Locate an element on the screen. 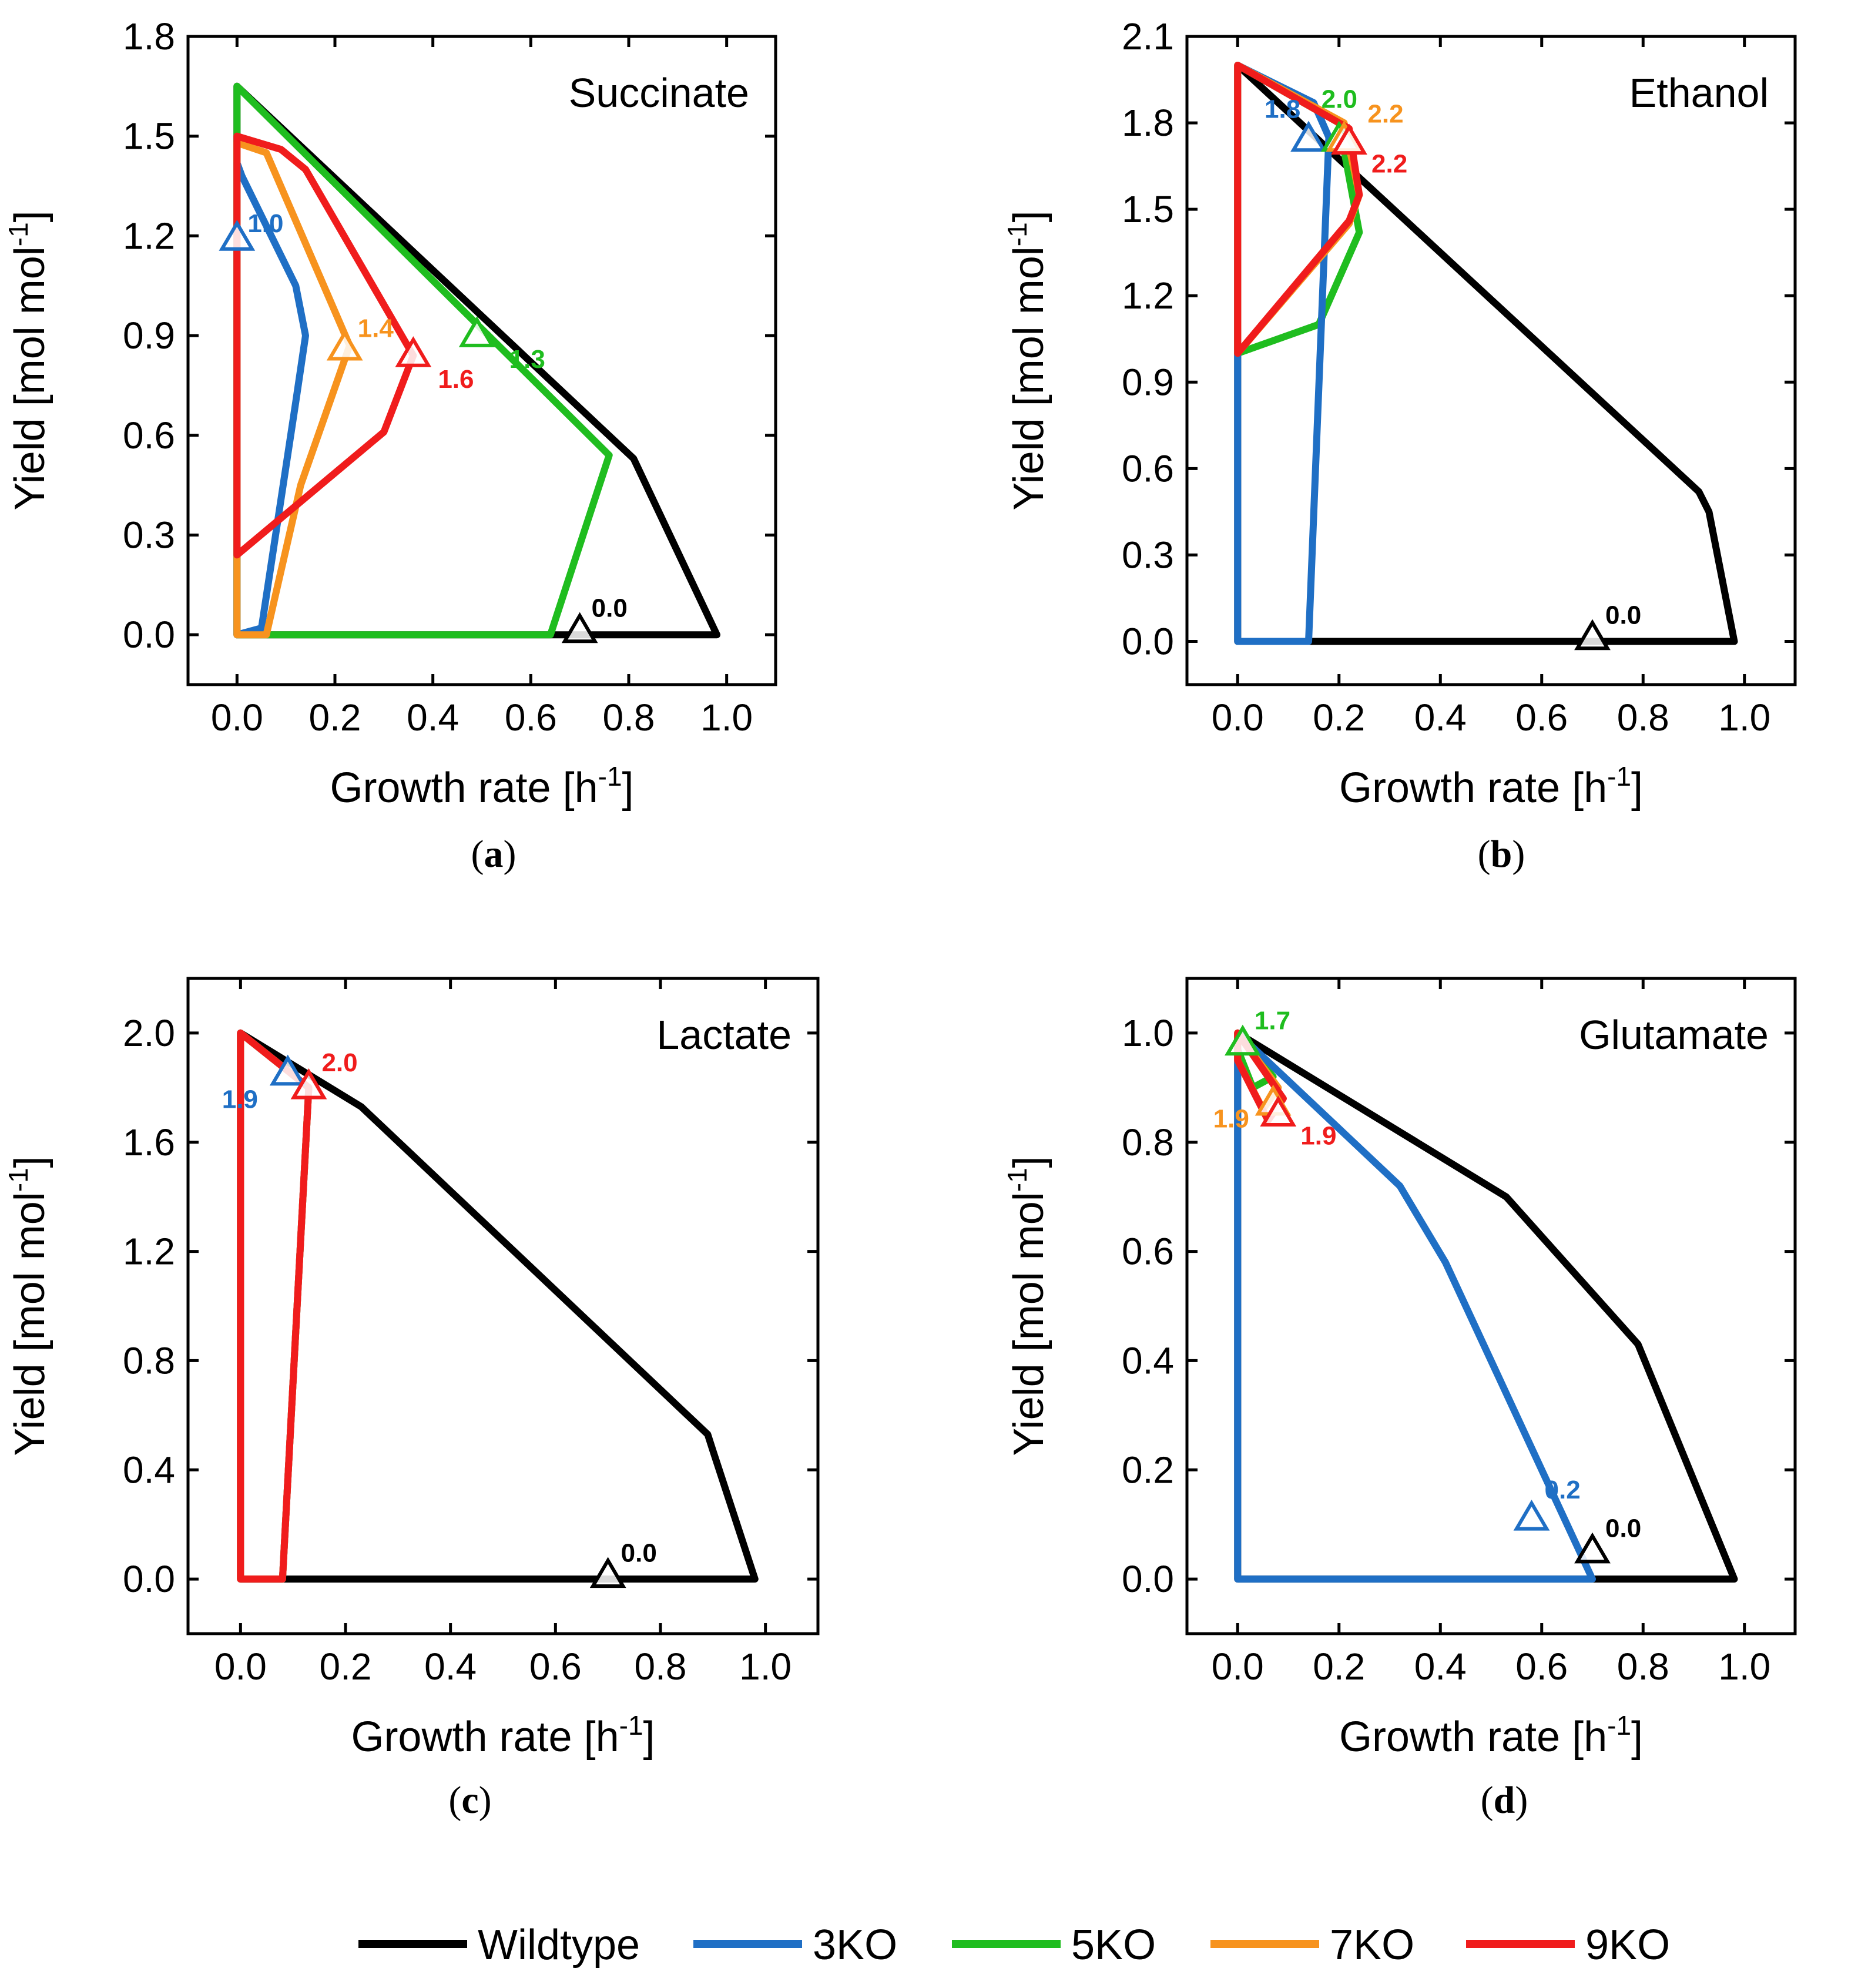  panel-title: Glutamate is located at coordinates (1674, 1035).